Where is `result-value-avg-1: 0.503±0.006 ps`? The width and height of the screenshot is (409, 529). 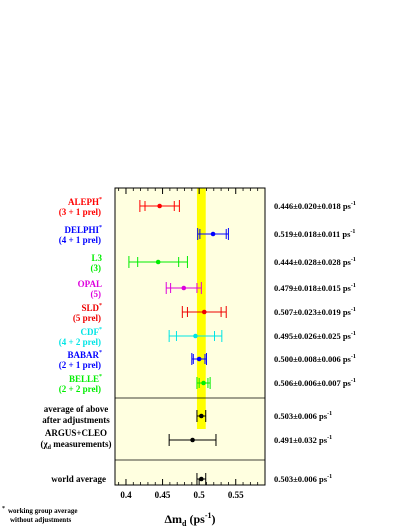
result-value-avg-1: 0.503±0.006 ps is located at coordinates (301, 416).